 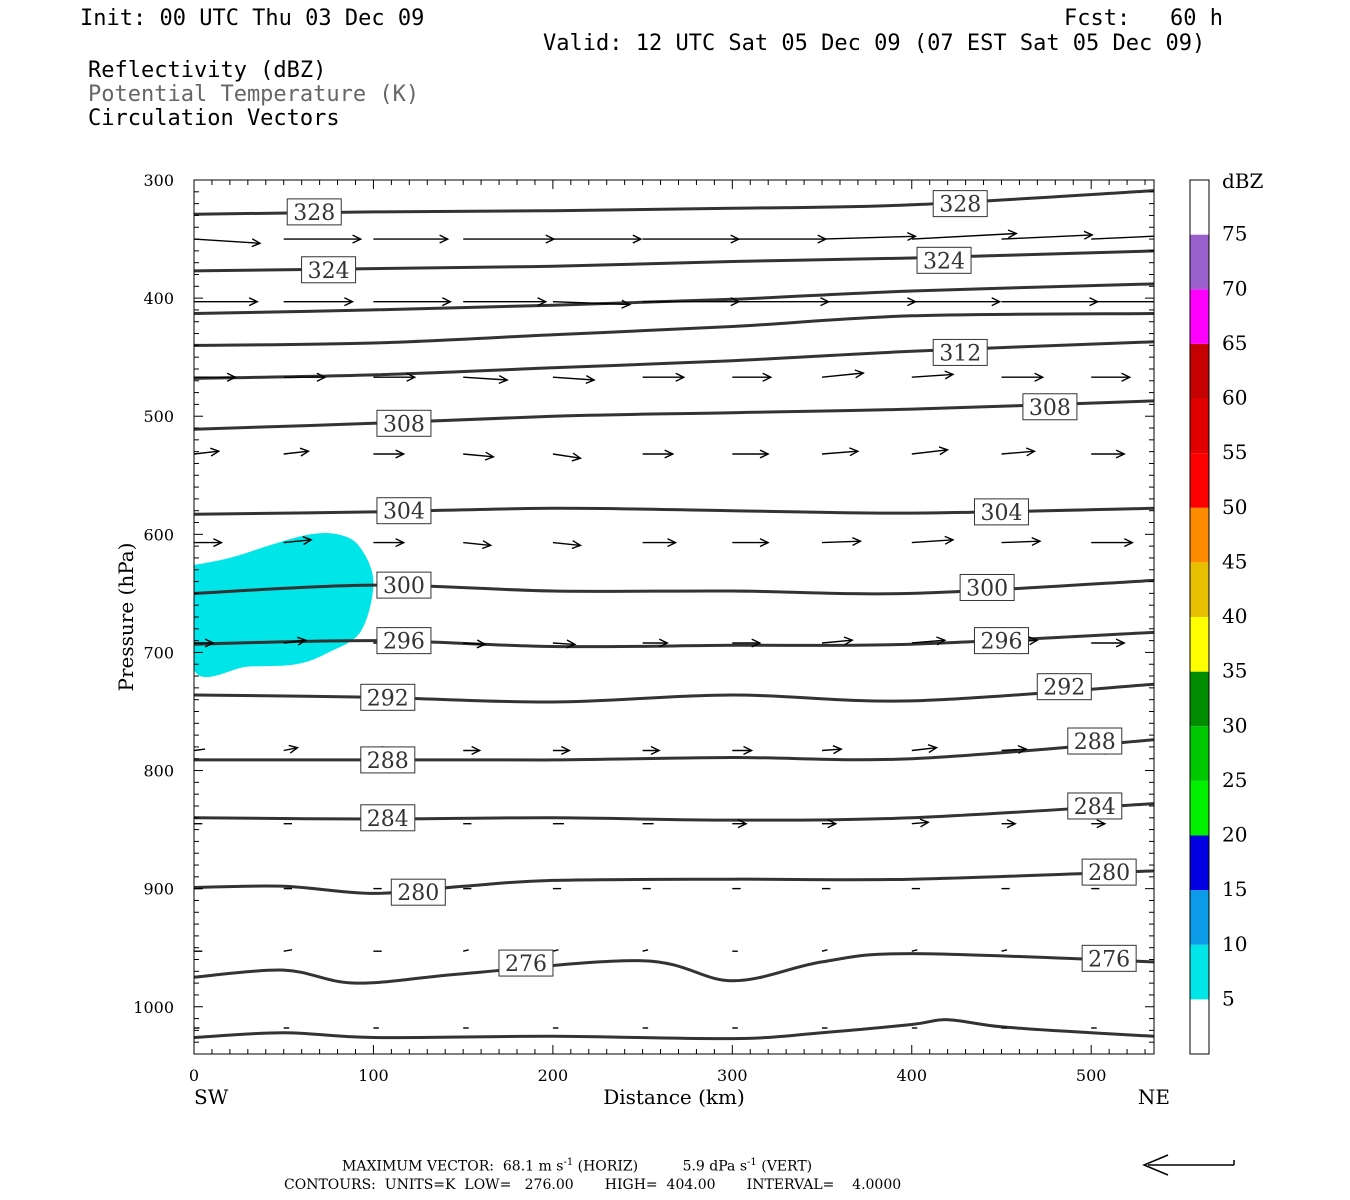 I want to click on field-reflectivity: Reflectivity (dBZ), so click(x=207, y=70).